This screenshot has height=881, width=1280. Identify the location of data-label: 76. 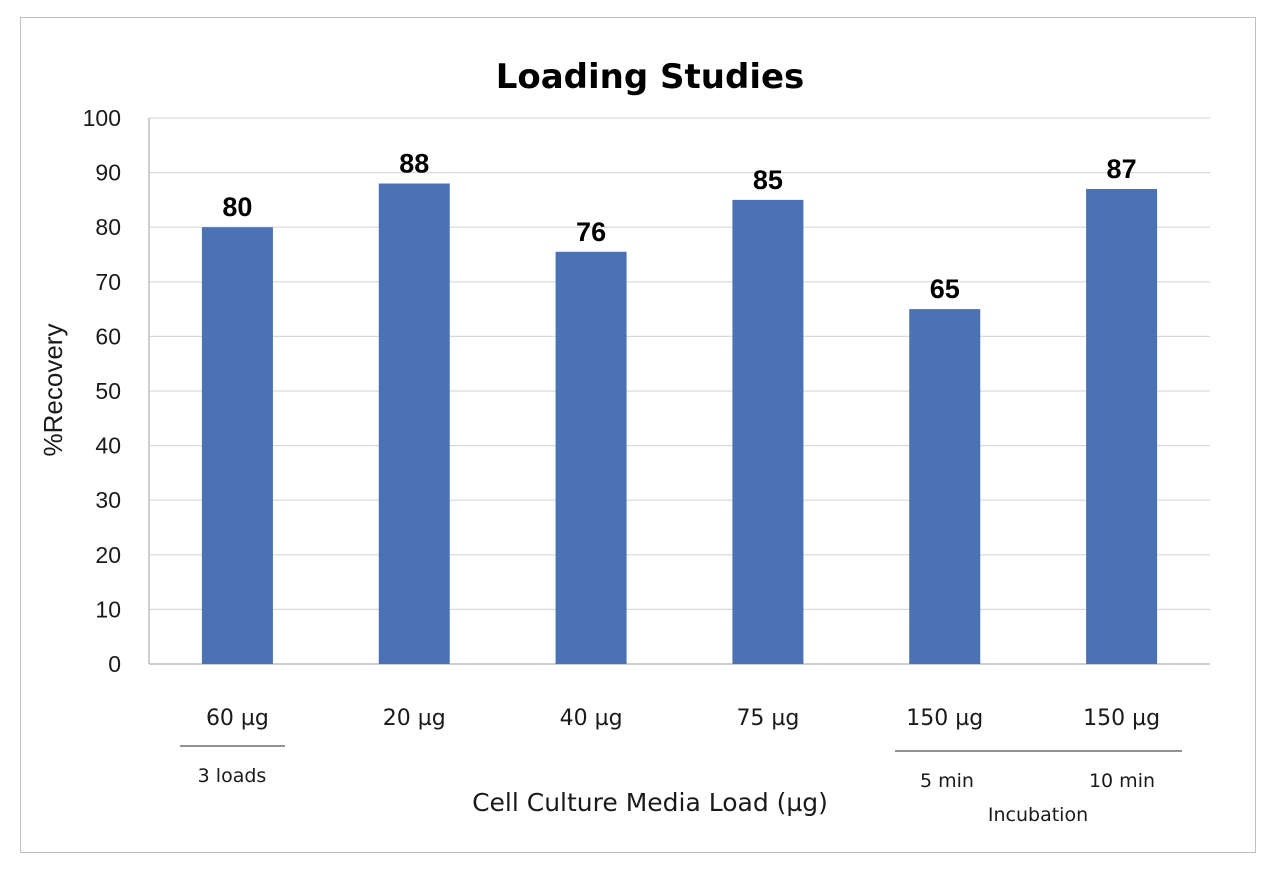
(591, 232).